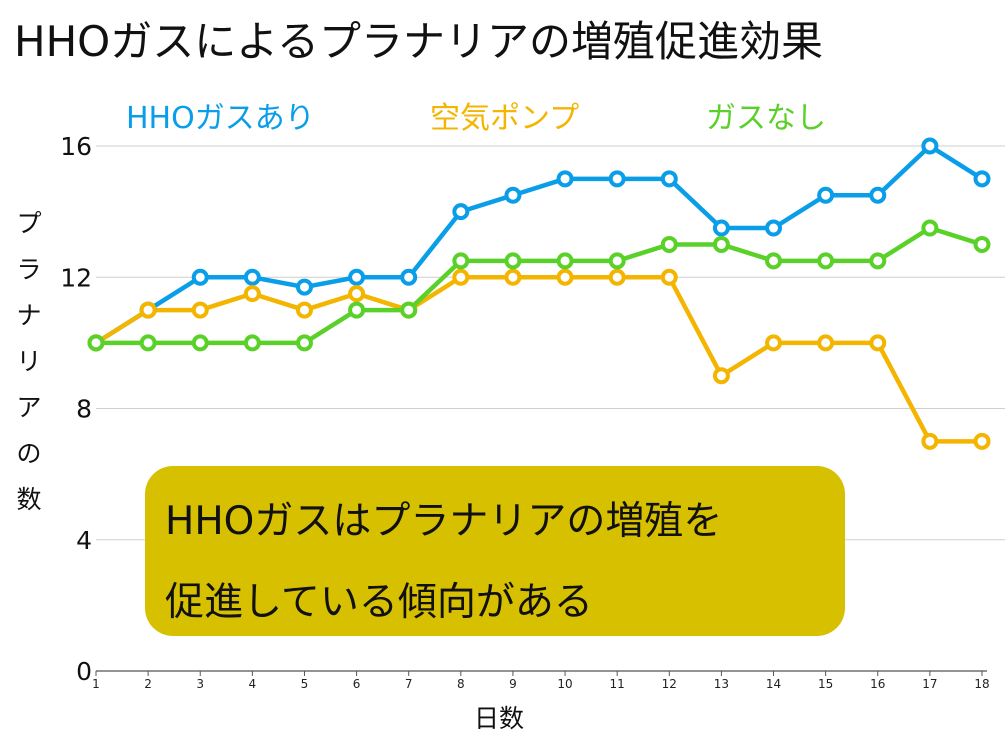  What do you see at coordinates (825, 684) in the screenshot?
I see `x-tick-label-15: 15` at bounding box center [825, 684].